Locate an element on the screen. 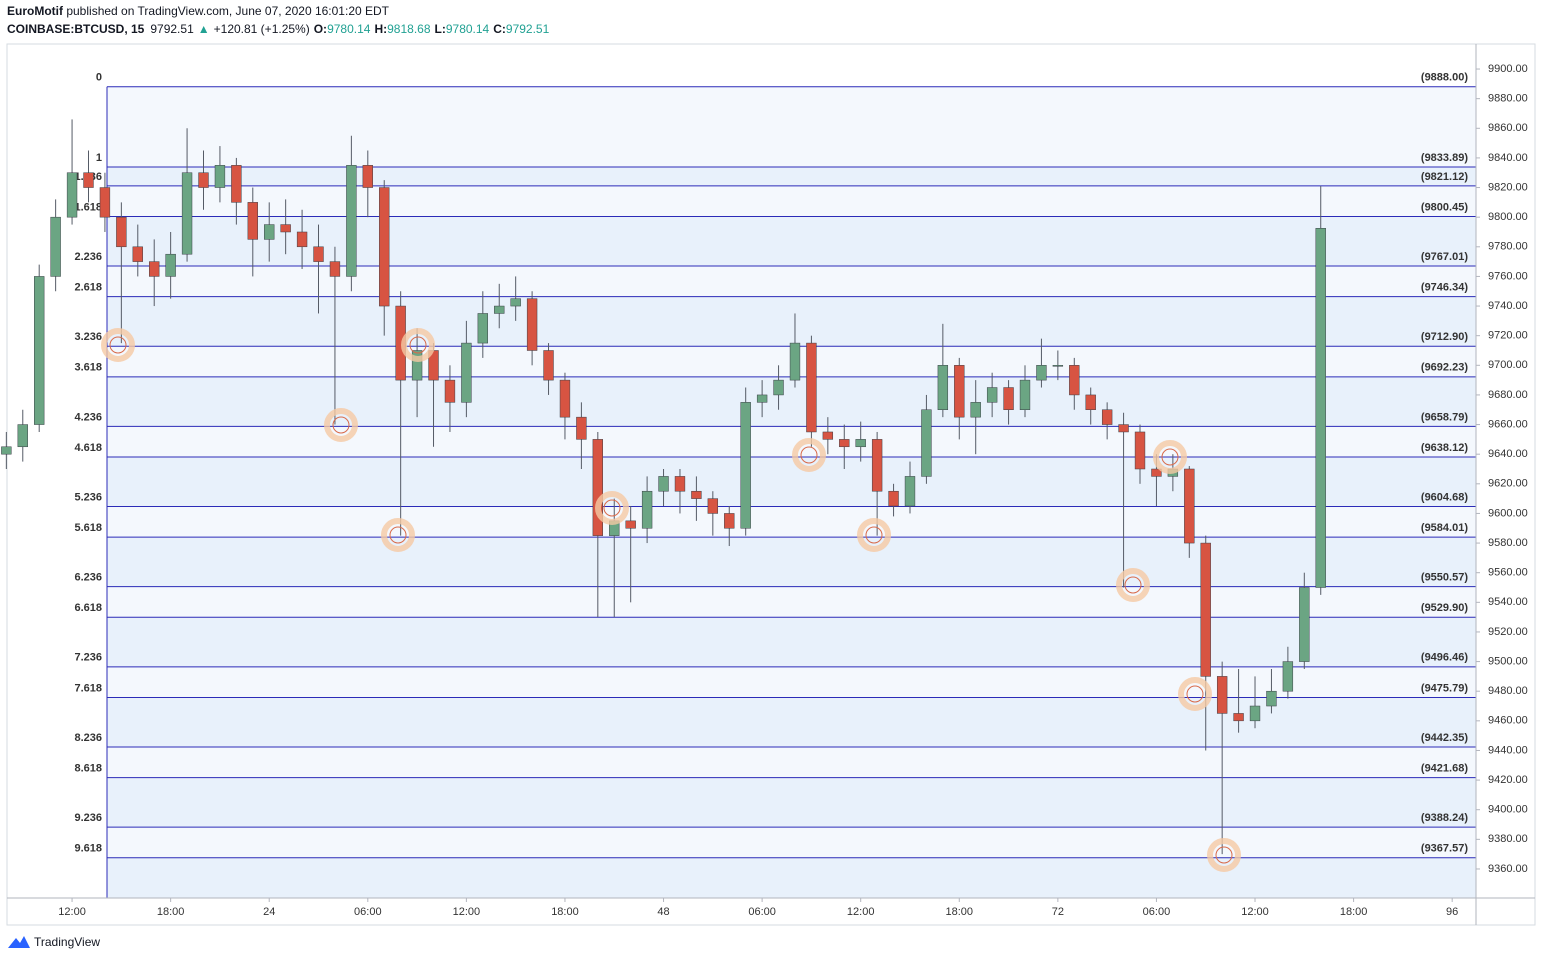 The width and height of the screenshot is (1542, 962). y-tick-label: 9780.00 is located at coordinates (1508, 247).